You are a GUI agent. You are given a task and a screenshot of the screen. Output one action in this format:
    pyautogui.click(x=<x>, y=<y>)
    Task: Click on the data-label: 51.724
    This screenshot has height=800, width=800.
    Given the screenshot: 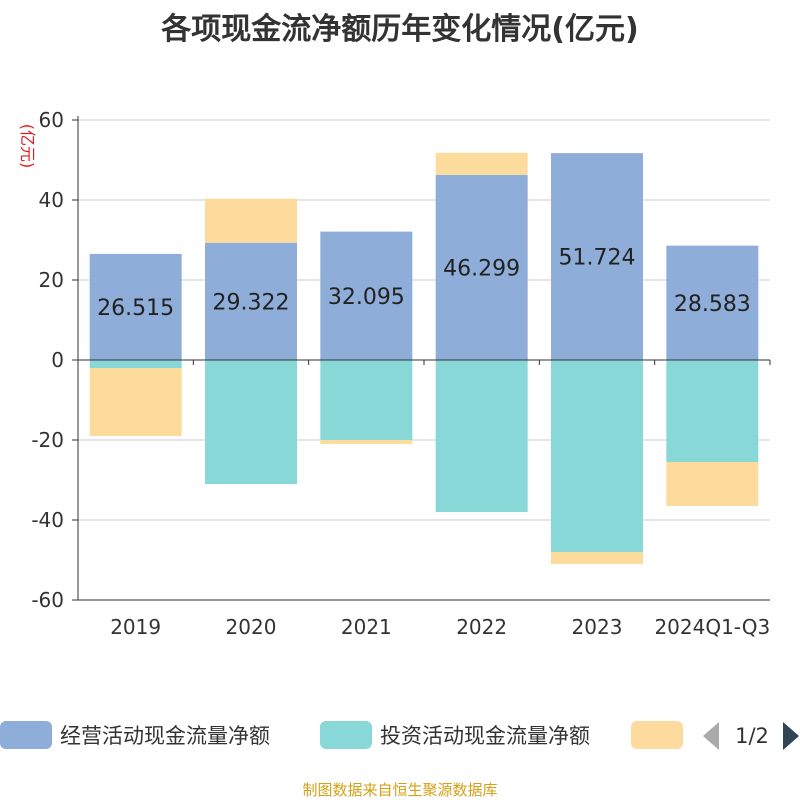 What is the action you would take?
    pyautogui.click(x=597, y=258)
    